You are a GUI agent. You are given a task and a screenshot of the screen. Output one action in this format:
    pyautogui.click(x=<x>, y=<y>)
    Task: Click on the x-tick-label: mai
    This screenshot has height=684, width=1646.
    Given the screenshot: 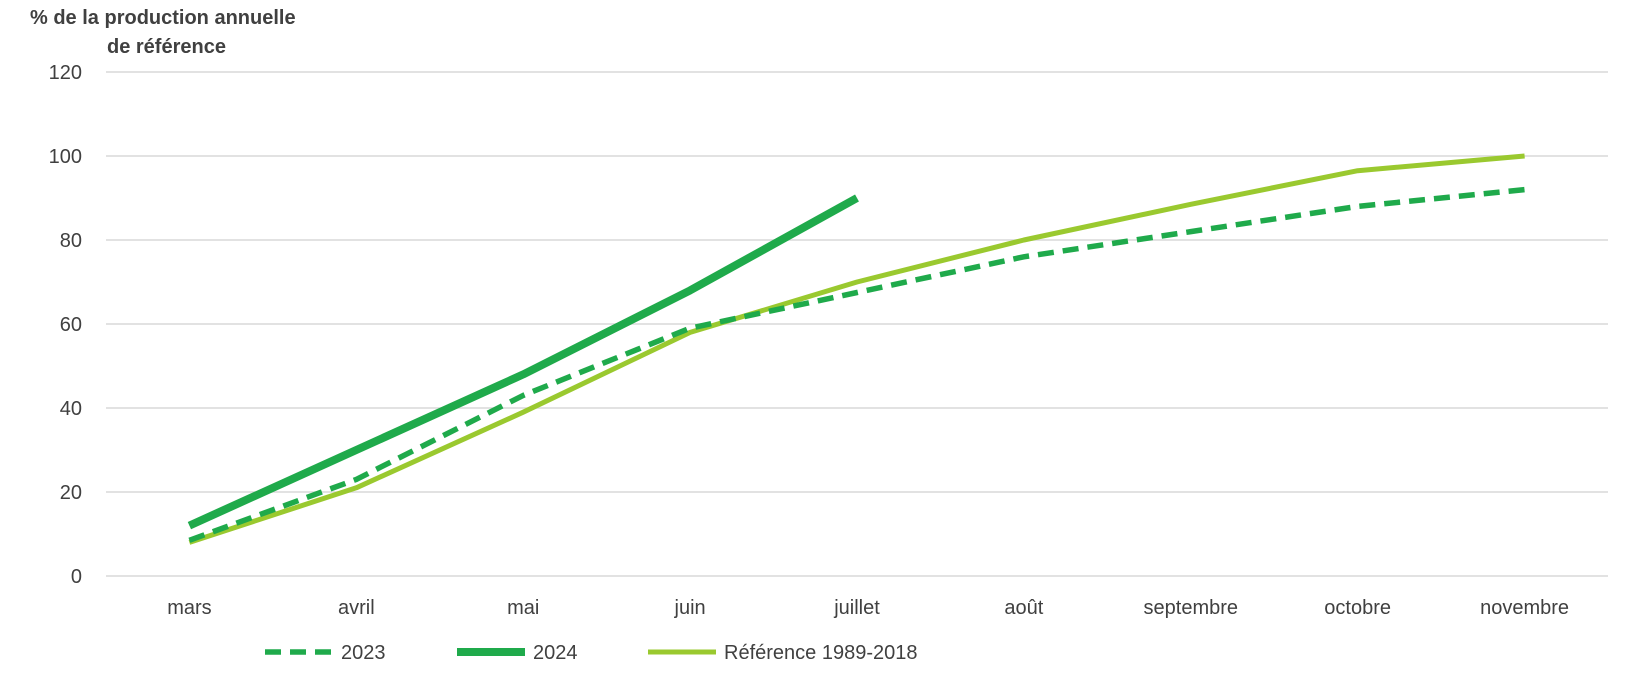 What is the action you would take?
    pyautogui.click(x=523, y=608)
    